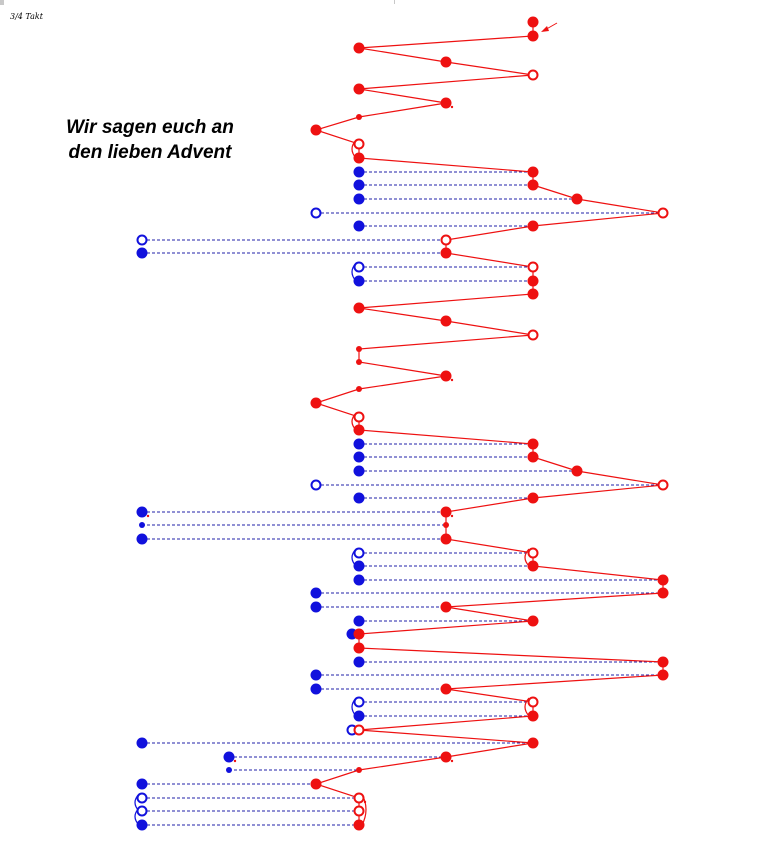  Describe the element at coordinates (150, 152) in the screenshot. I see `song-title-line-2: den lieben Advent` at that location.